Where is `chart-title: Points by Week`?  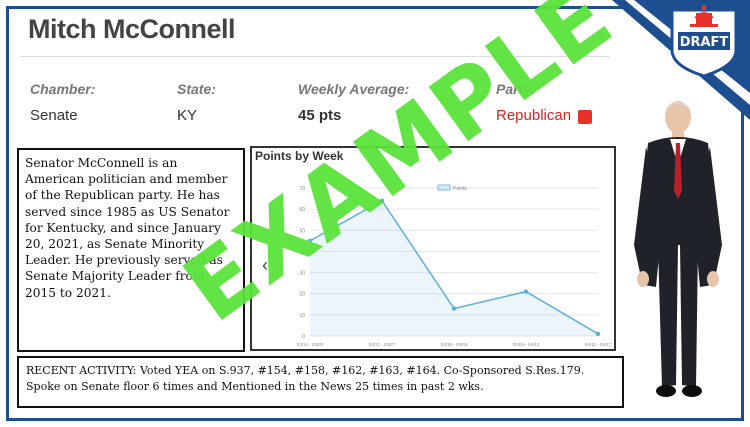 chart-title: Points by Week is located at coordinates (299, 156).